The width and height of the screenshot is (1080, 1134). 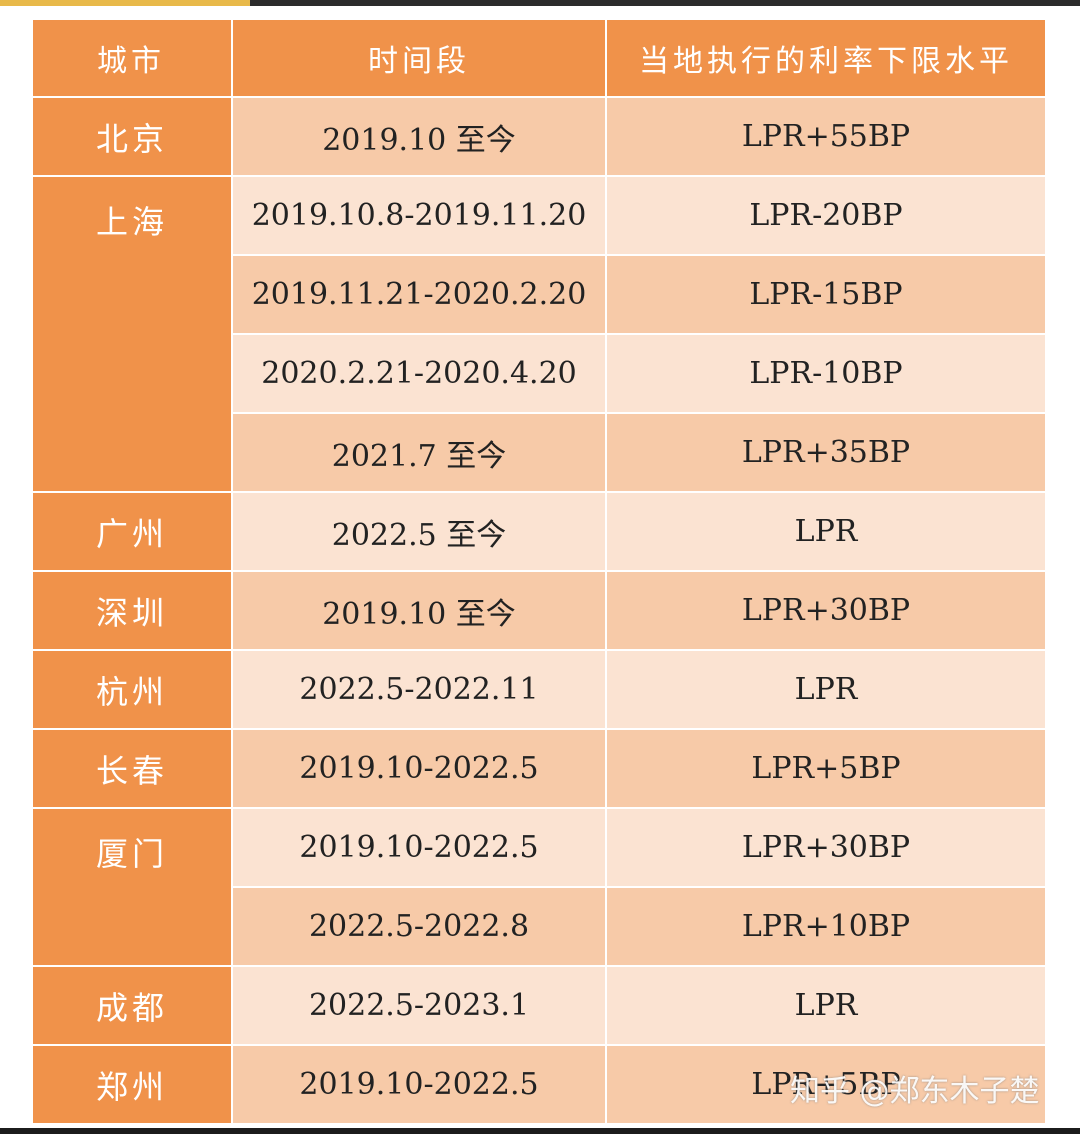 What do you see at coordinates (420, 453) in the screenshot?
I see `period-cell: 2021.7 至今` at bounding box center [420, 453].